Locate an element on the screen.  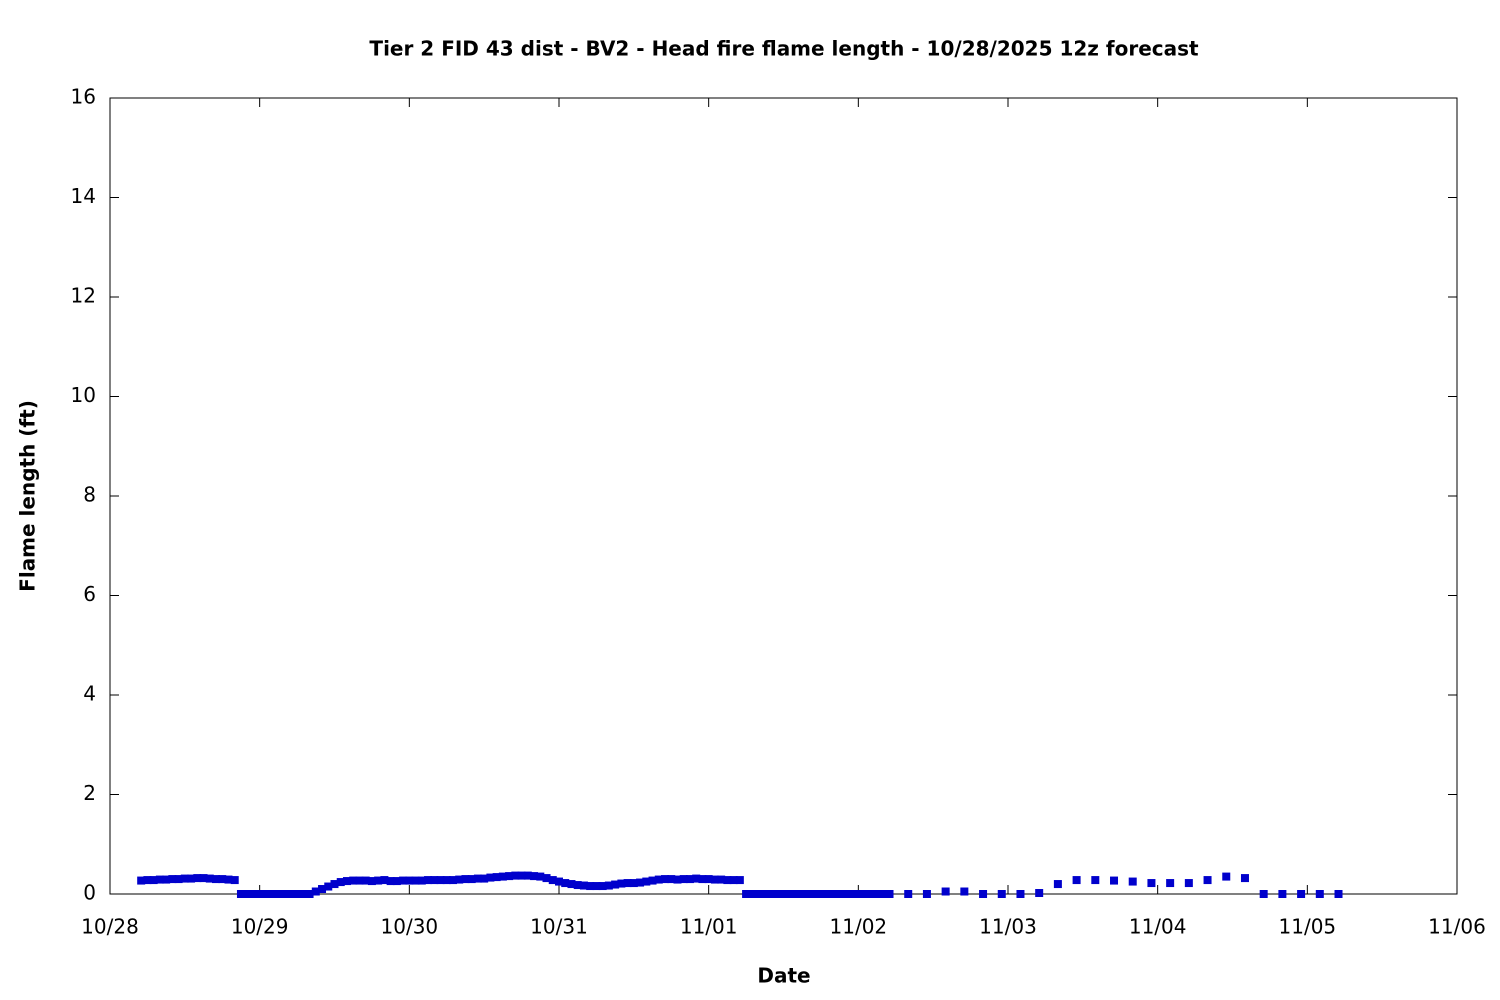
x-tick-label: 11/01 is located at coordinates (709, 927).